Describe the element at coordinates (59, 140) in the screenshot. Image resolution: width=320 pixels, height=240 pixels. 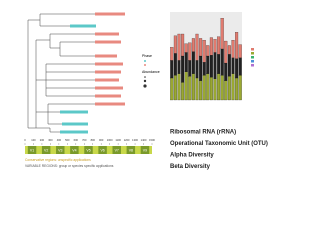
I see `scale-label: 400` at that location.